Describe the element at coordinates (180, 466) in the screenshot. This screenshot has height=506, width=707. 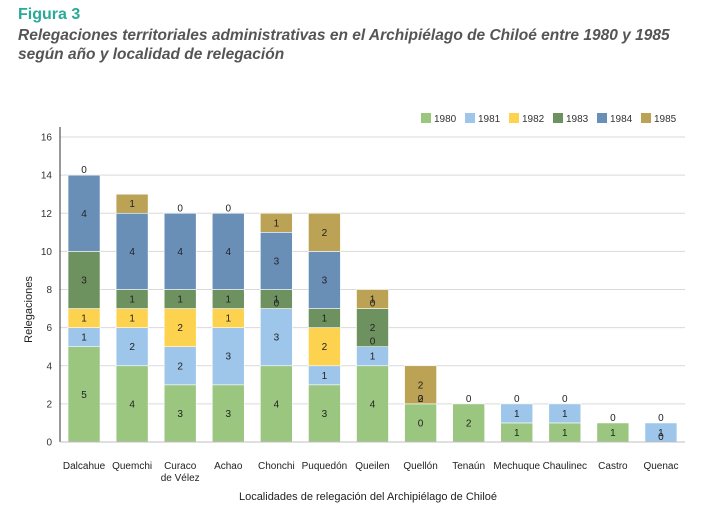
I see `x-tick-label: Curaco` at that location.